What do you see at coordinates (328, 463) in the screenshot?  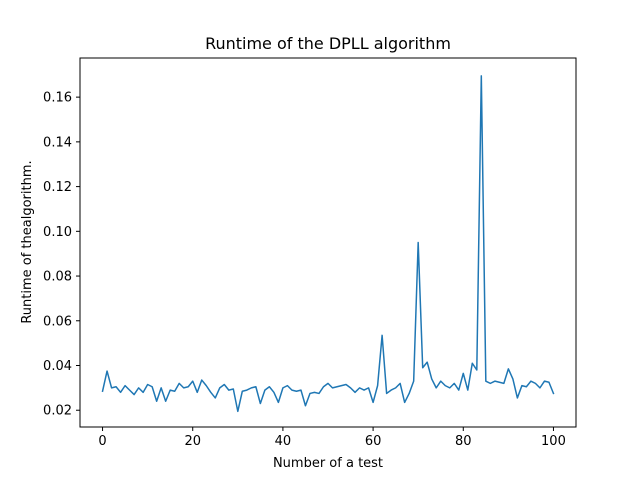 I see `x-axis-label: Number of a test` at bounding box center [328, 463].